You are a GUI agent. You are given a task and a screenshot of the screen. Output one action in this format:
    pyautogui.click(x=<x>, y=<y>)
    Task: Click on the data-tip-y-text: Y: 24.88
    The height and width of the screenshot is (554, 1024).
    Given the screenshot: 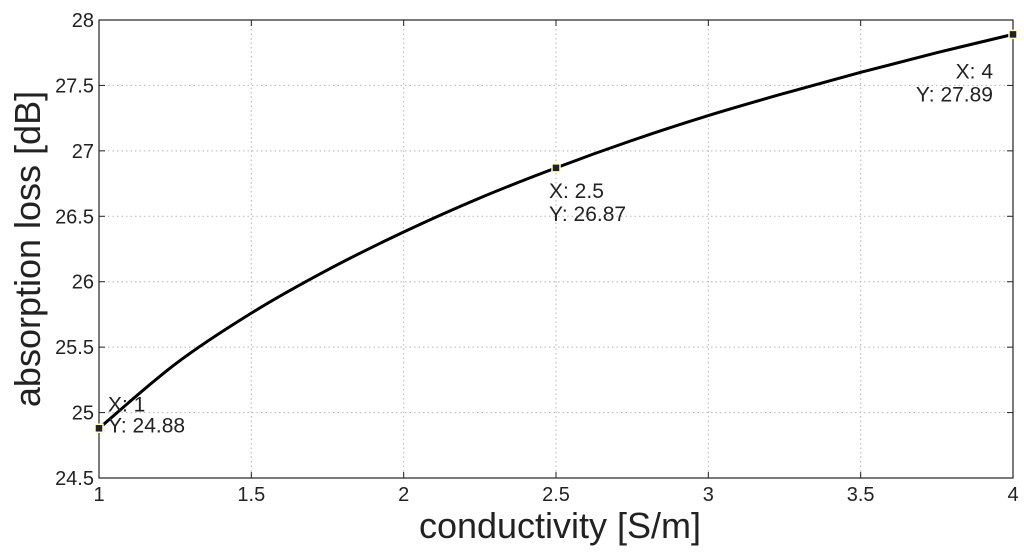 What is the action you would take?
    pyautogui.click(x=146, y=425)
    